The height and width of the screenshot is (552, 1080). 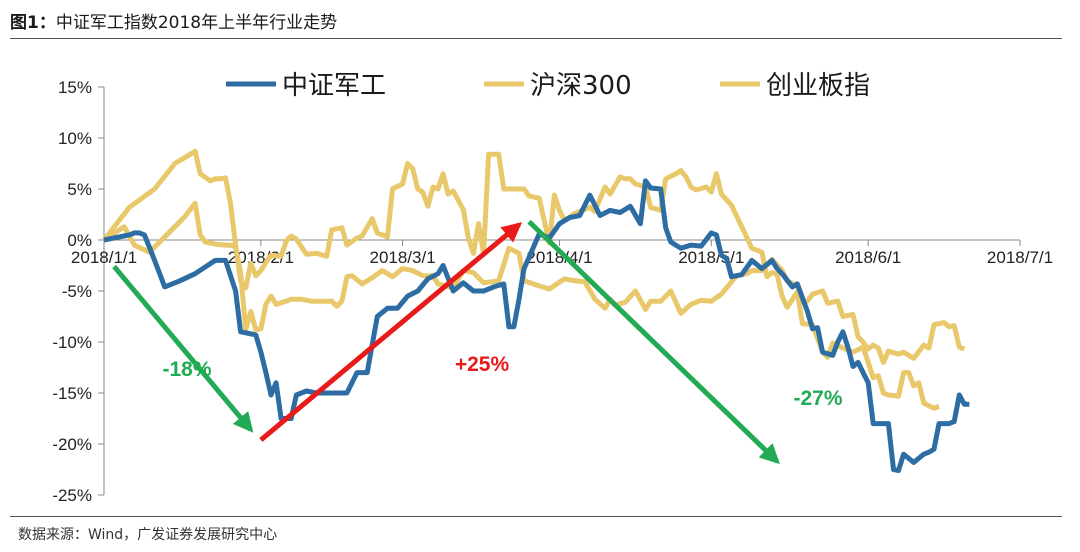 I want to click on data-source: 数据来源：Wind，广发证券发展研究中心, so click(x=148, y=535).